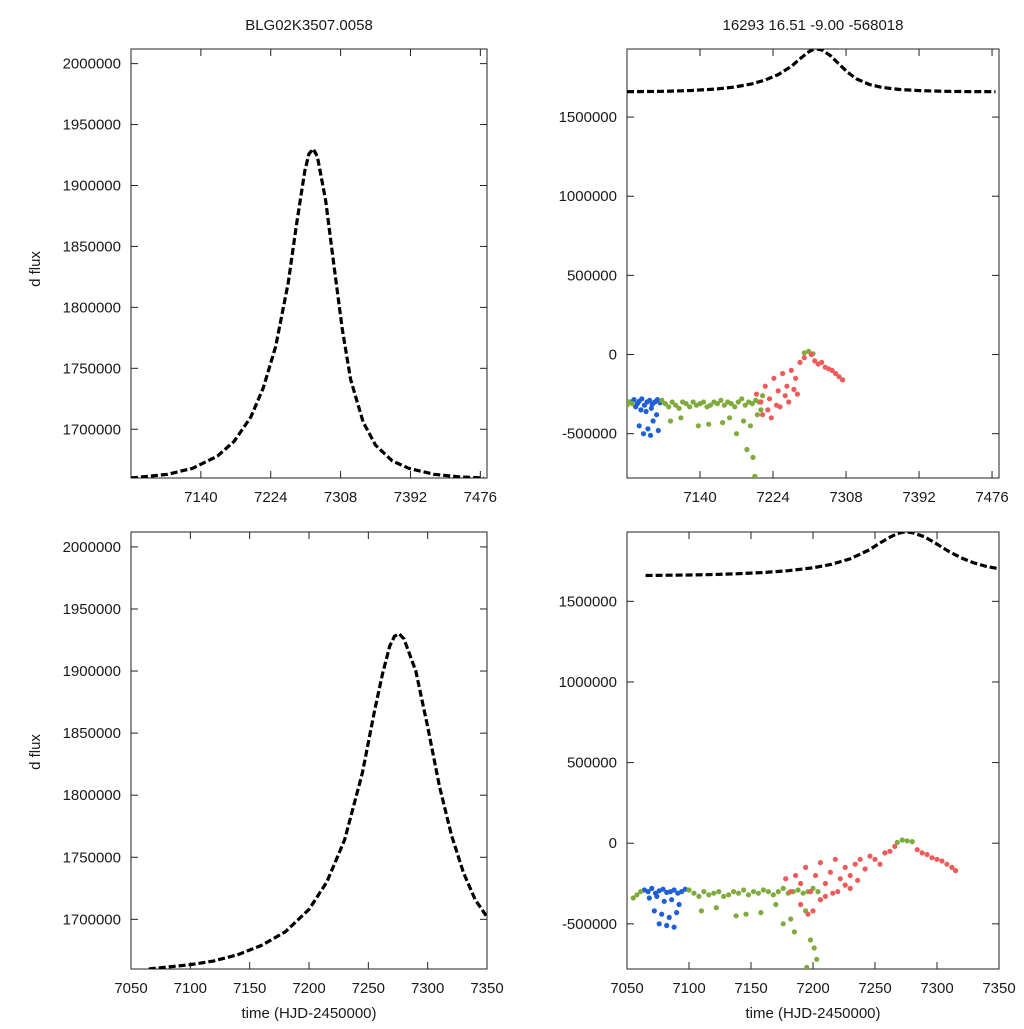 The height and width of the screenshot is (1029, 1024). Describe the element at coordinates (92, 125) in the screenshot. I see `y-tick-label: 1950000` at that location.